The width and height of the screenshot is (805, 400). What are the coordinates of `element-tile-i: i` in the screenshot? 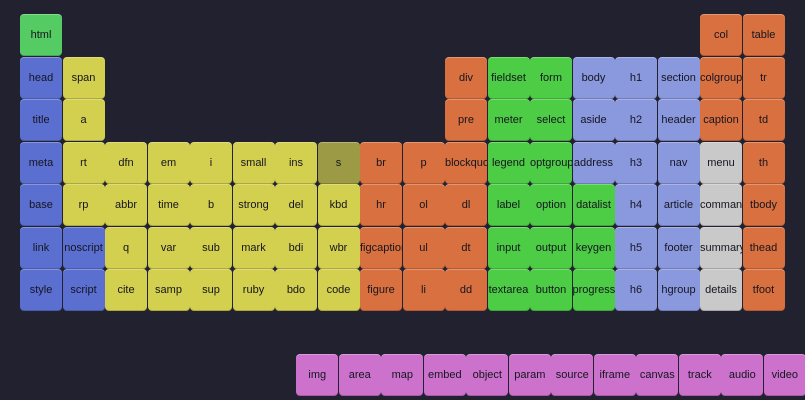 It's located at (211, 162).